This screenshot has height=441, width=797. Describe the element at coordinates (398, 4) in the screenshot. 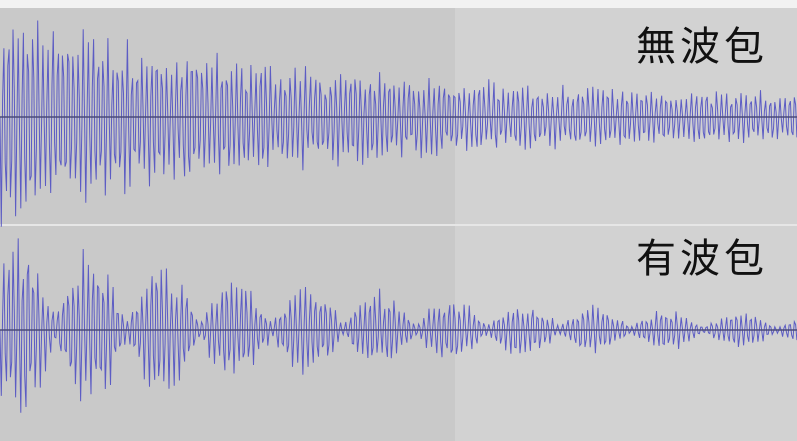

I see `top-strip` at that location.